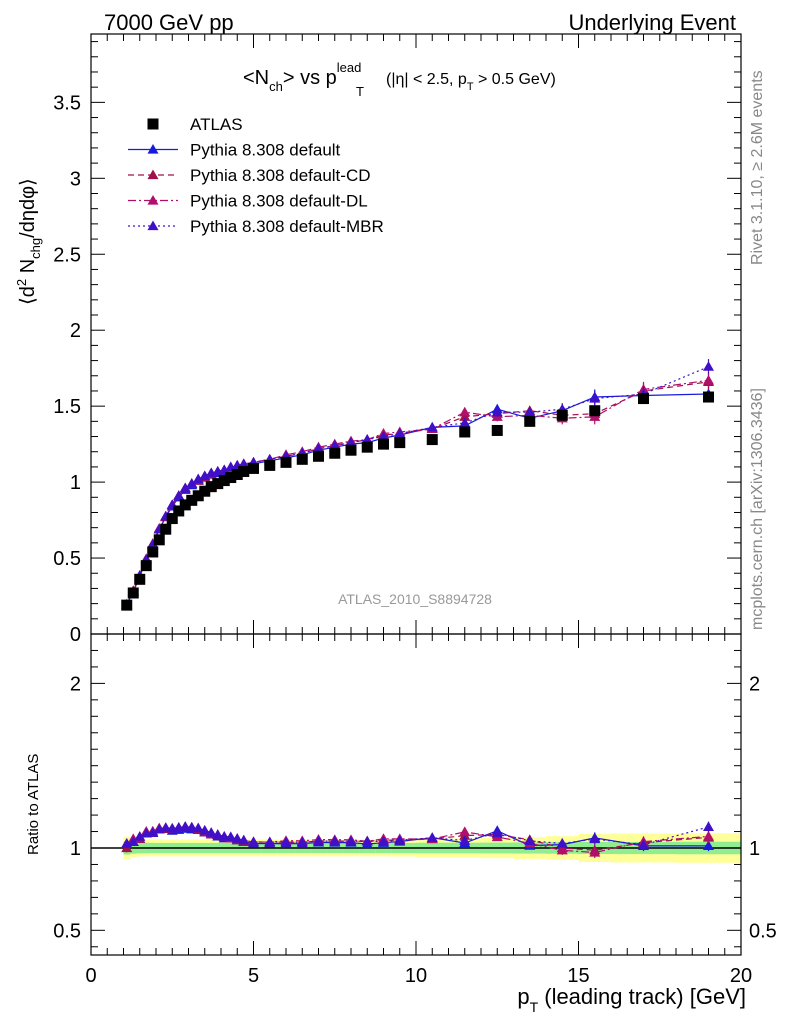 The image size is (786, 1029). I want to click on legend-marker, so click(153, 174).